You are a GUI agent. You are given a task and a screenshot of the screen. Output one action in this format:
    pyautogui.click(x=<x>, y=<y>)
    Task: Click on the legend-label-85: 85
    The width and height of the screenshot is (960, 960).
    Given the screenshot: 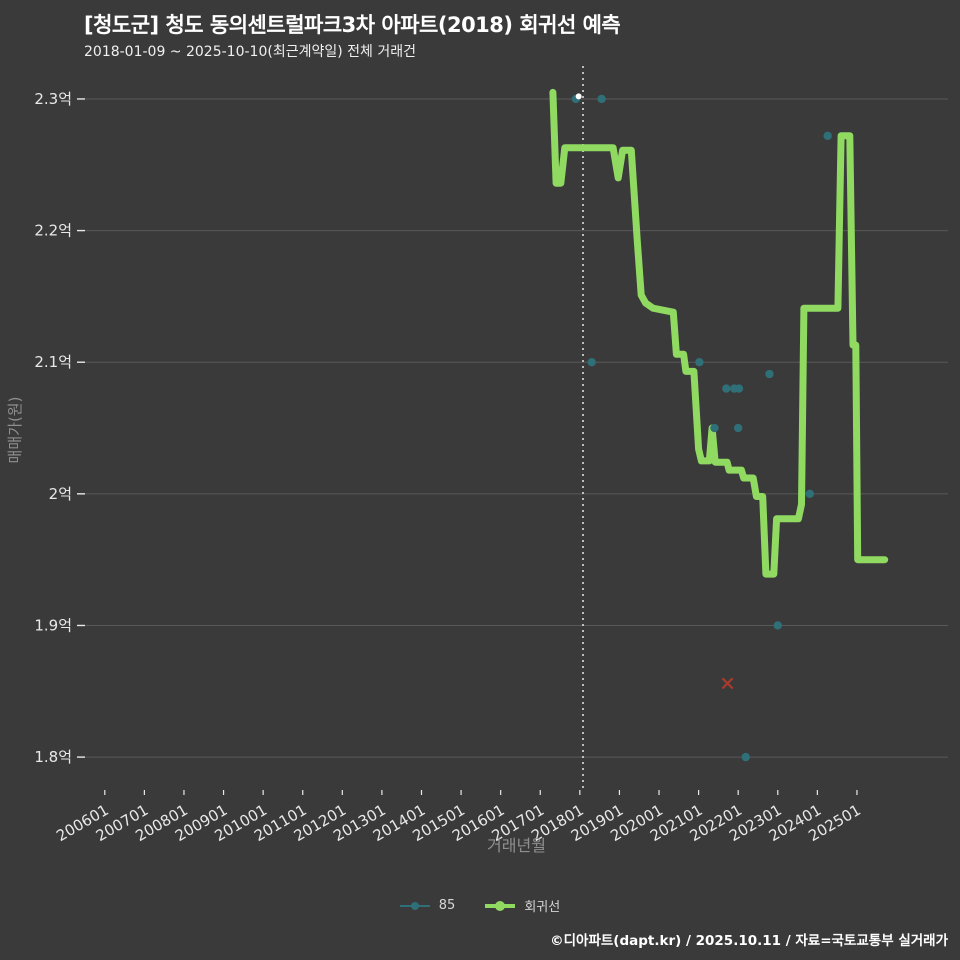 What is the action you would take?
    pyautogui.click(x=447, y=905)
    